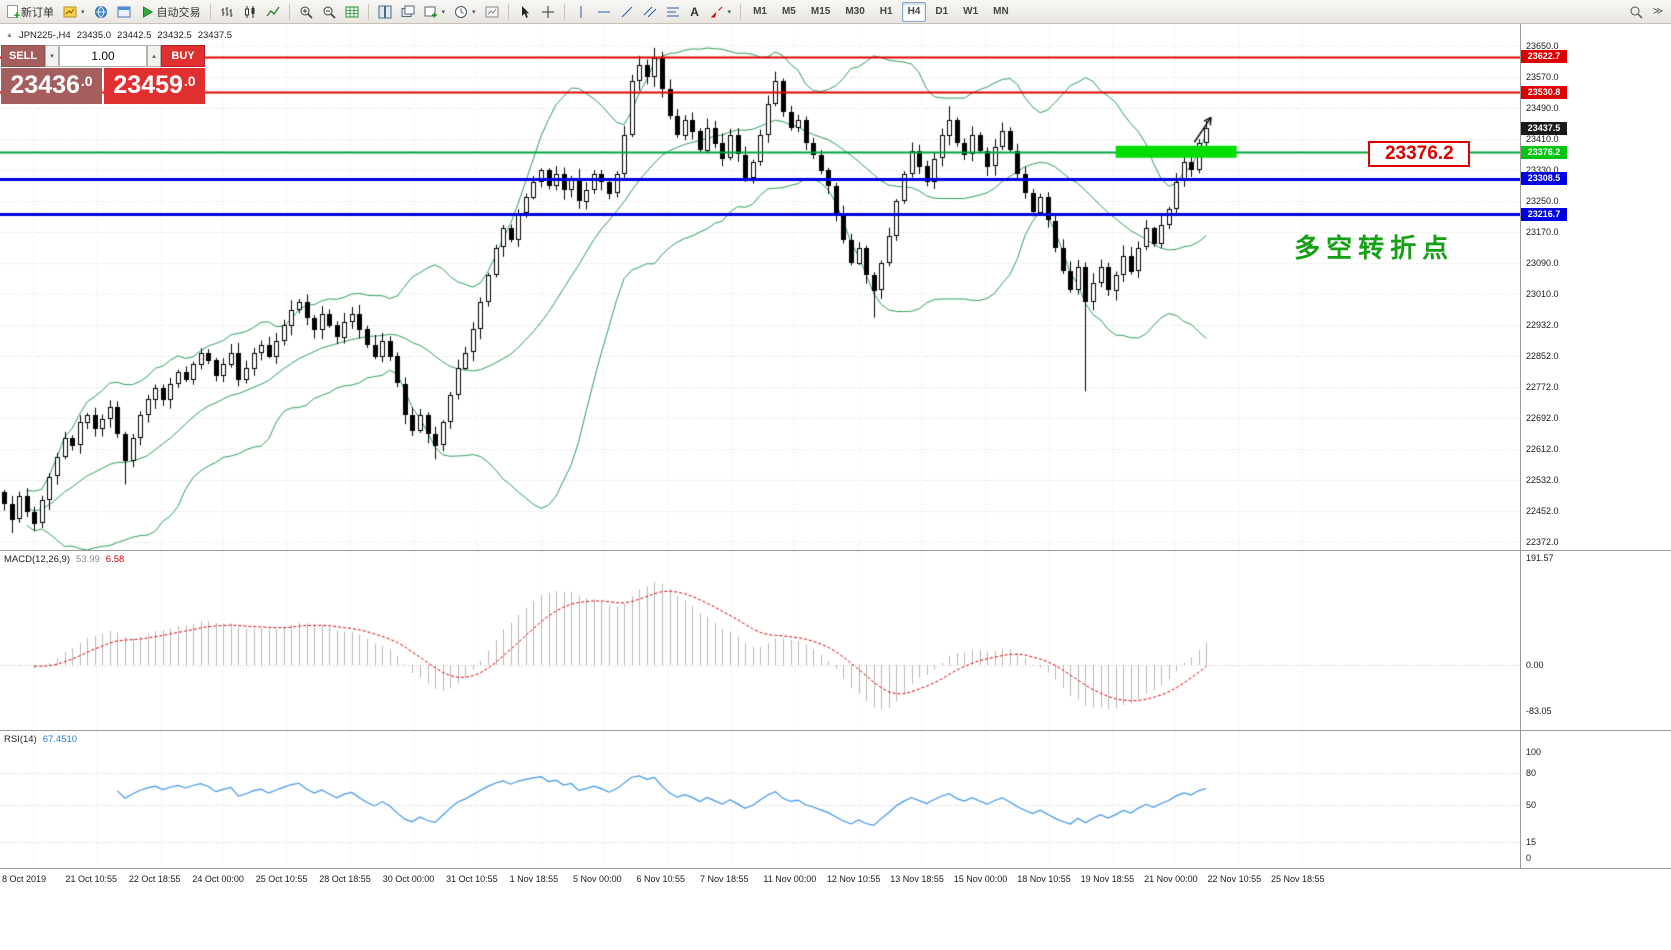 Image resolution: width=1671 pixels, height=950 pixels. Describe the element at coordinates (1234, 879) in the screenshot. I see `time-axis-label: 22 Nov 10:55` at that location.